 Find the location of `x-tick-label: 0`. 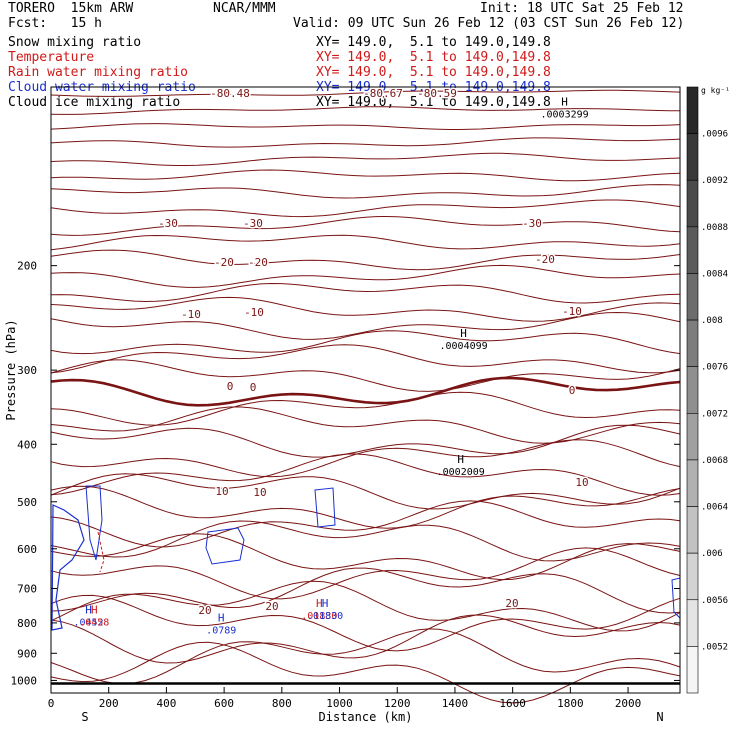

x-tick-label: 0 is located at coordinates (51, 703).